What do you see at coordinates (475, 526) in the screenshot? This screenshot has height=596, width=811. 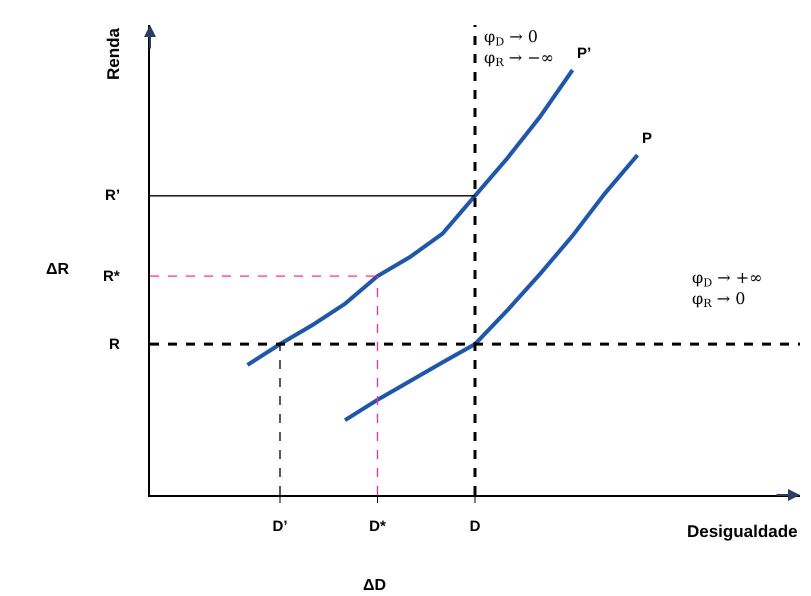 I see `x-tick-label: D` at bounding box center [475, 526].